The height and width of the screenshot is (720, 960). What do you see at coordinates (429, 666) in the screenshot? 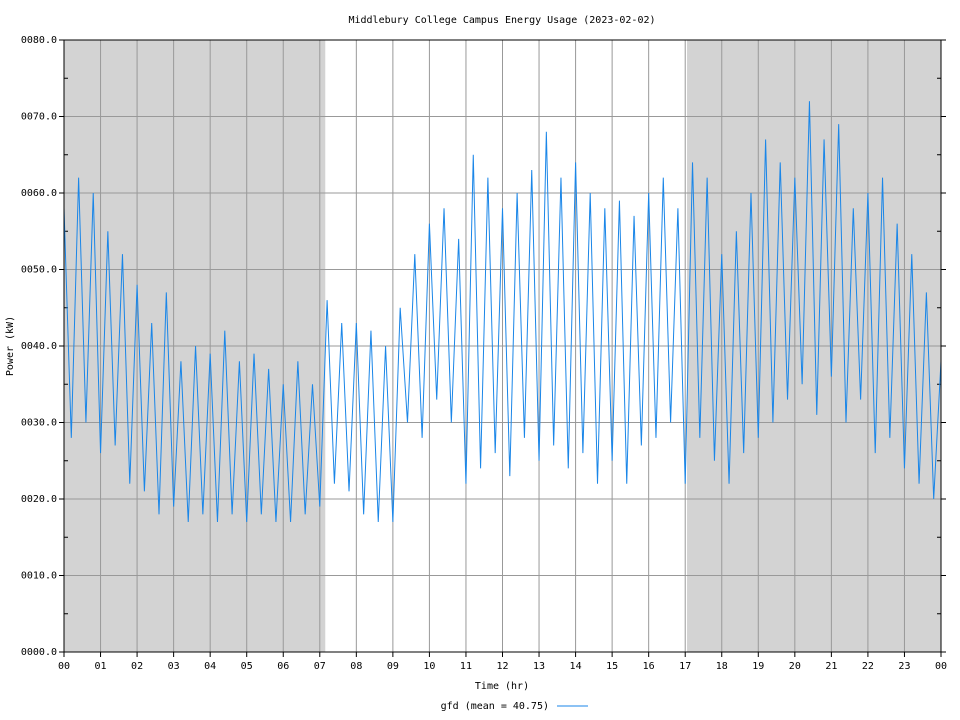
I see `x-tick-label: 10` at bounding box center [429, 666].